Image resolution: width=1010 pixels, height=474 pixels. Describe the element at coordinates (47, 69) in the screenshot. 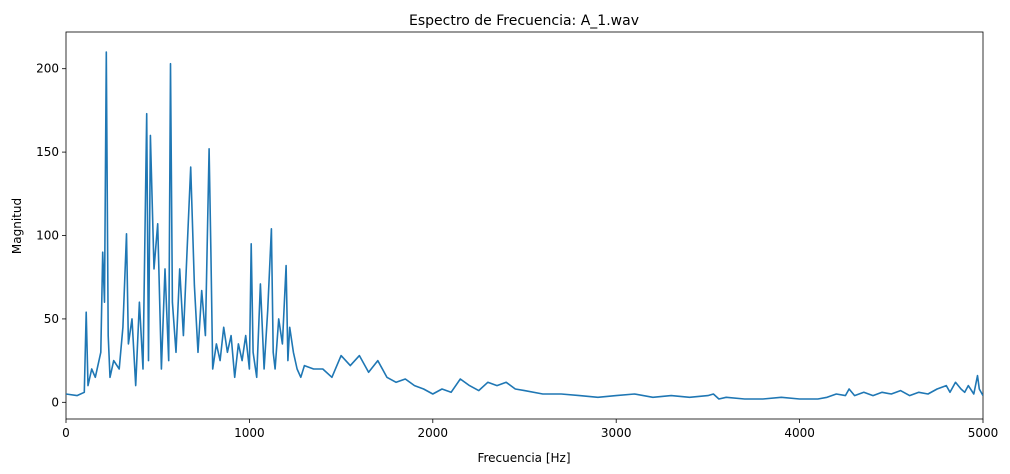

I see `y-tick-label: 200` at that location.